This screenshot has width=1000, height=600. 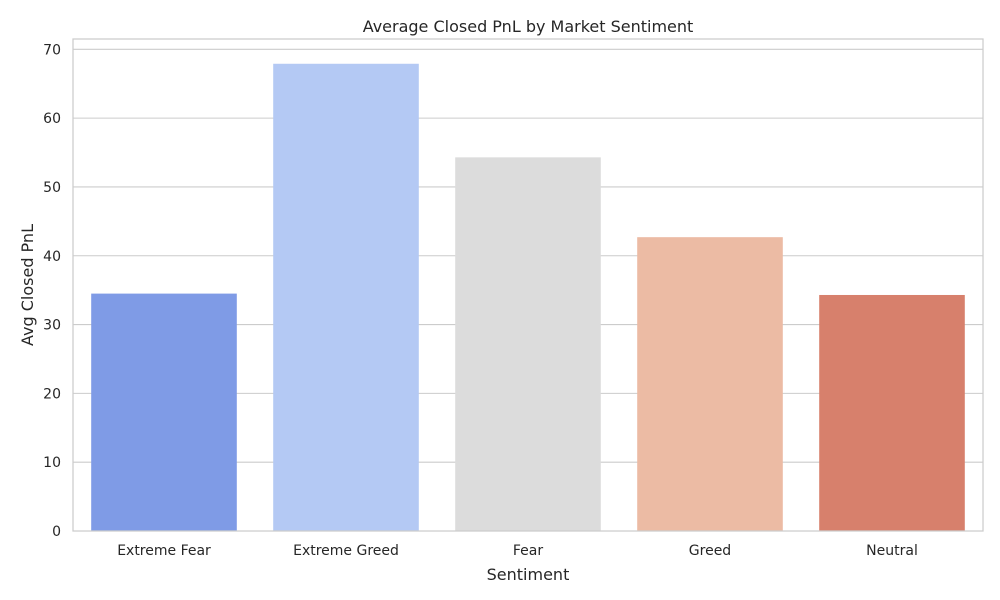 What do you see at coordinates (164, 412) in the screenshot?
I see `bar-extreme-fear` at bounding box center [164, 412].